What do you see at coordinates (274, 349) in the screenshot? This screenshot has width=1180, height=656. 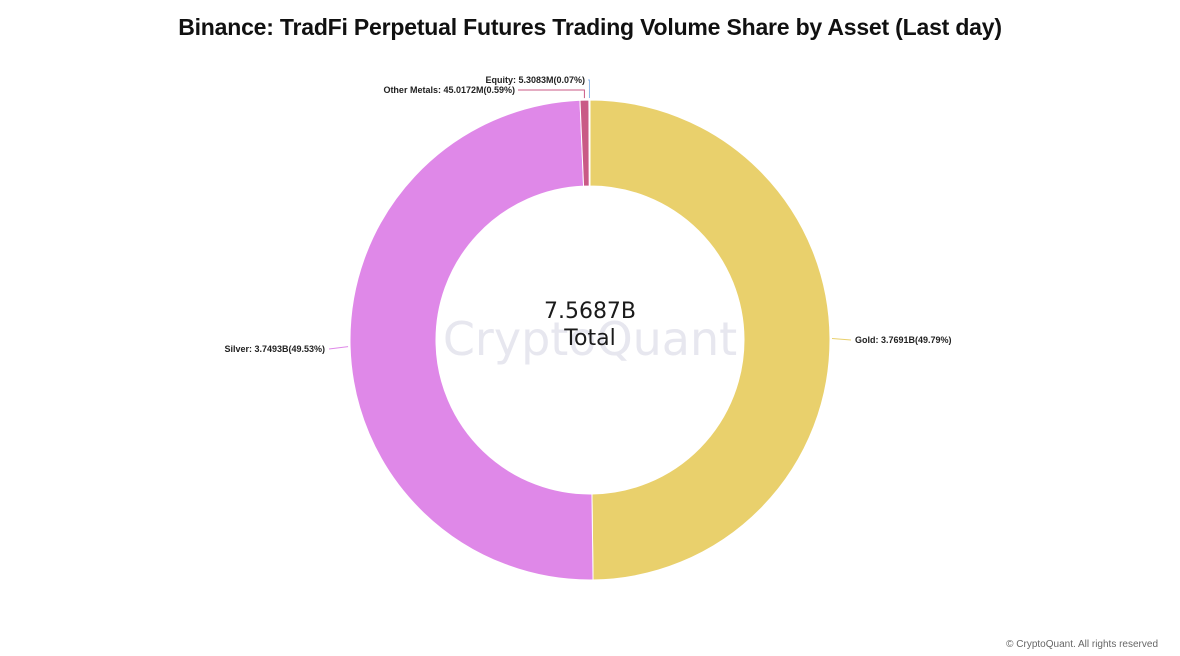 I see `slice-label-silver: Silver: 3.7493B(49.53%)` at bounding box center [274, 349].